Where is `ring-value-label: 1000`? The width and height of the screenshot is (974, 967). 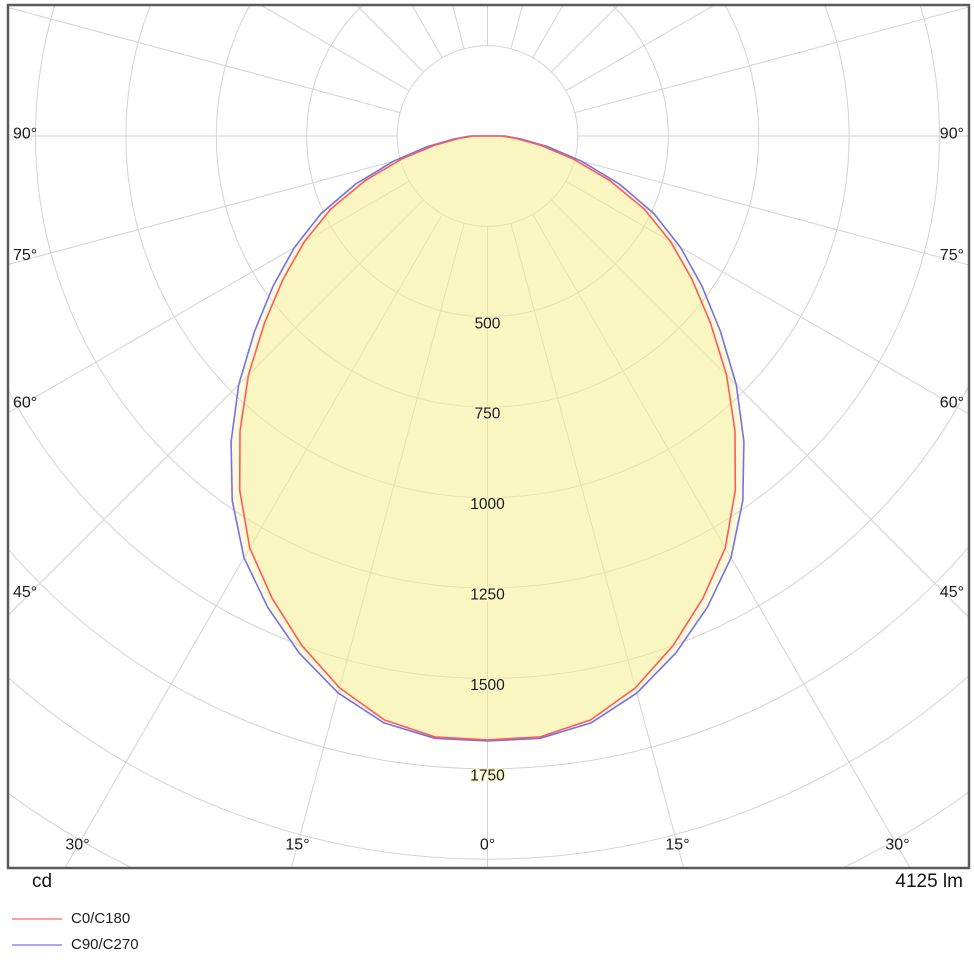
ring-value-label: 1000 is located at coordinates (487, 504).